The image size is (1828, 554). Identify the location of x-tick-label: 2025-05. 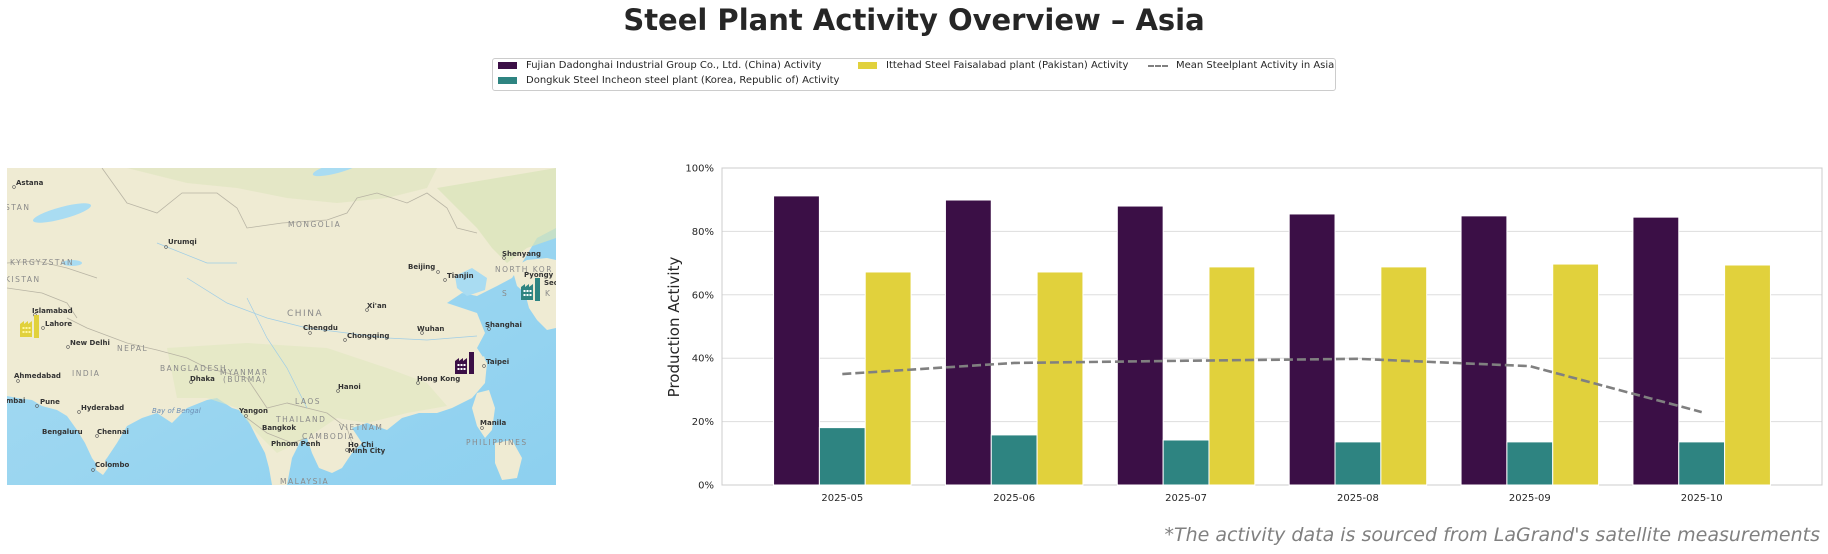
(842, 498).